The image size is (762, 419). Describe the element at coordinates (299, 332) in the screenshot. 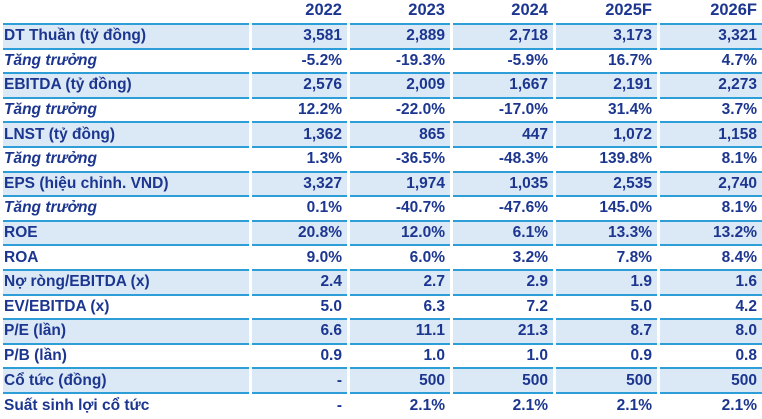

I see `cell-value: 6.6` at that location.